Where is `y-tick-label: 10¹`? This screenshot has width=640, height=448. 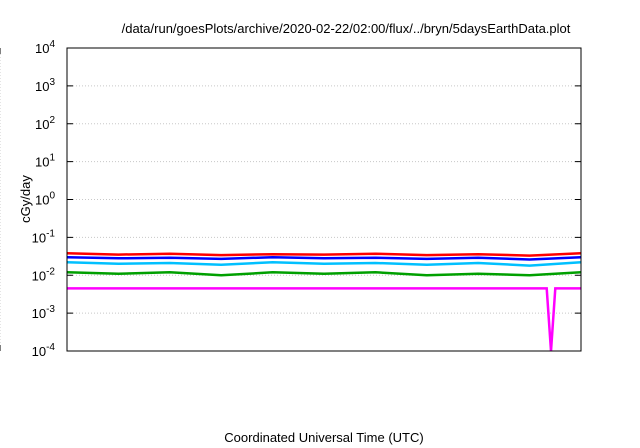 y-tick-label: 10¹ is located at coordinates (45, 161).